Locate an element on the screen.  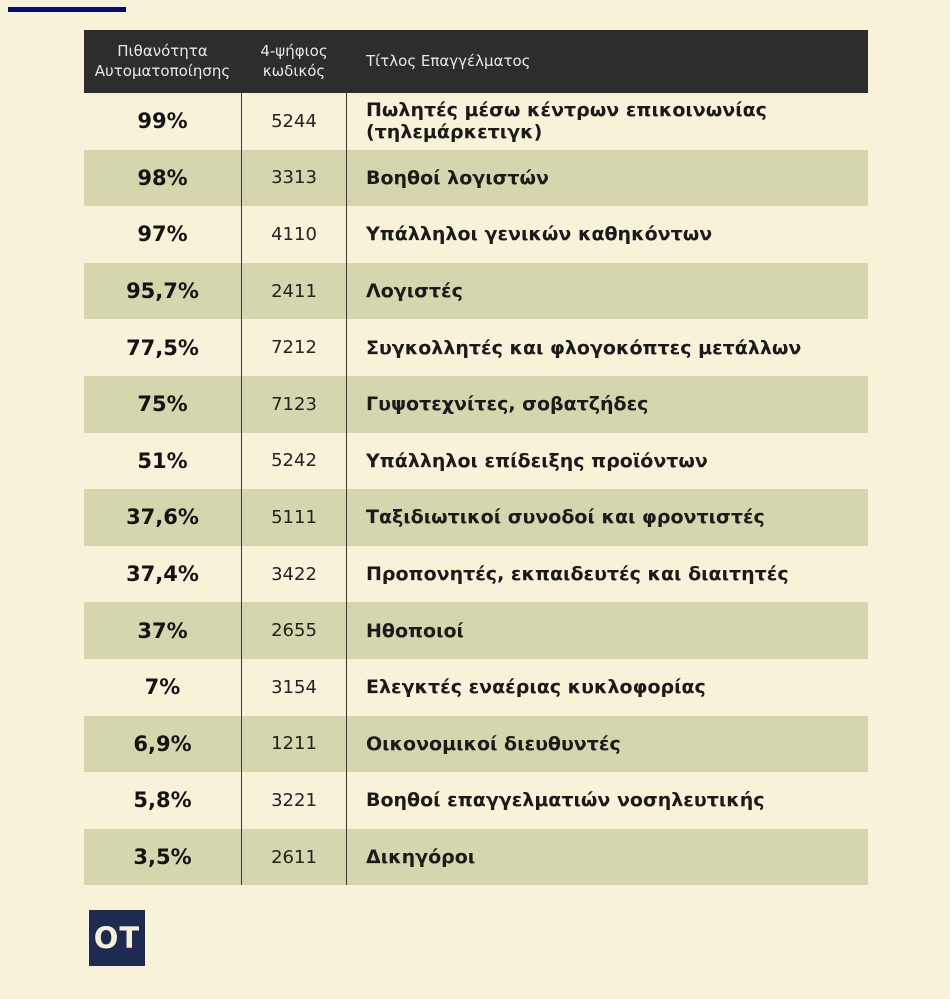
table-row: 75% 7123 Γυψοτεχνίτες, σοβατζήδες is located at coordinates (476, 404).